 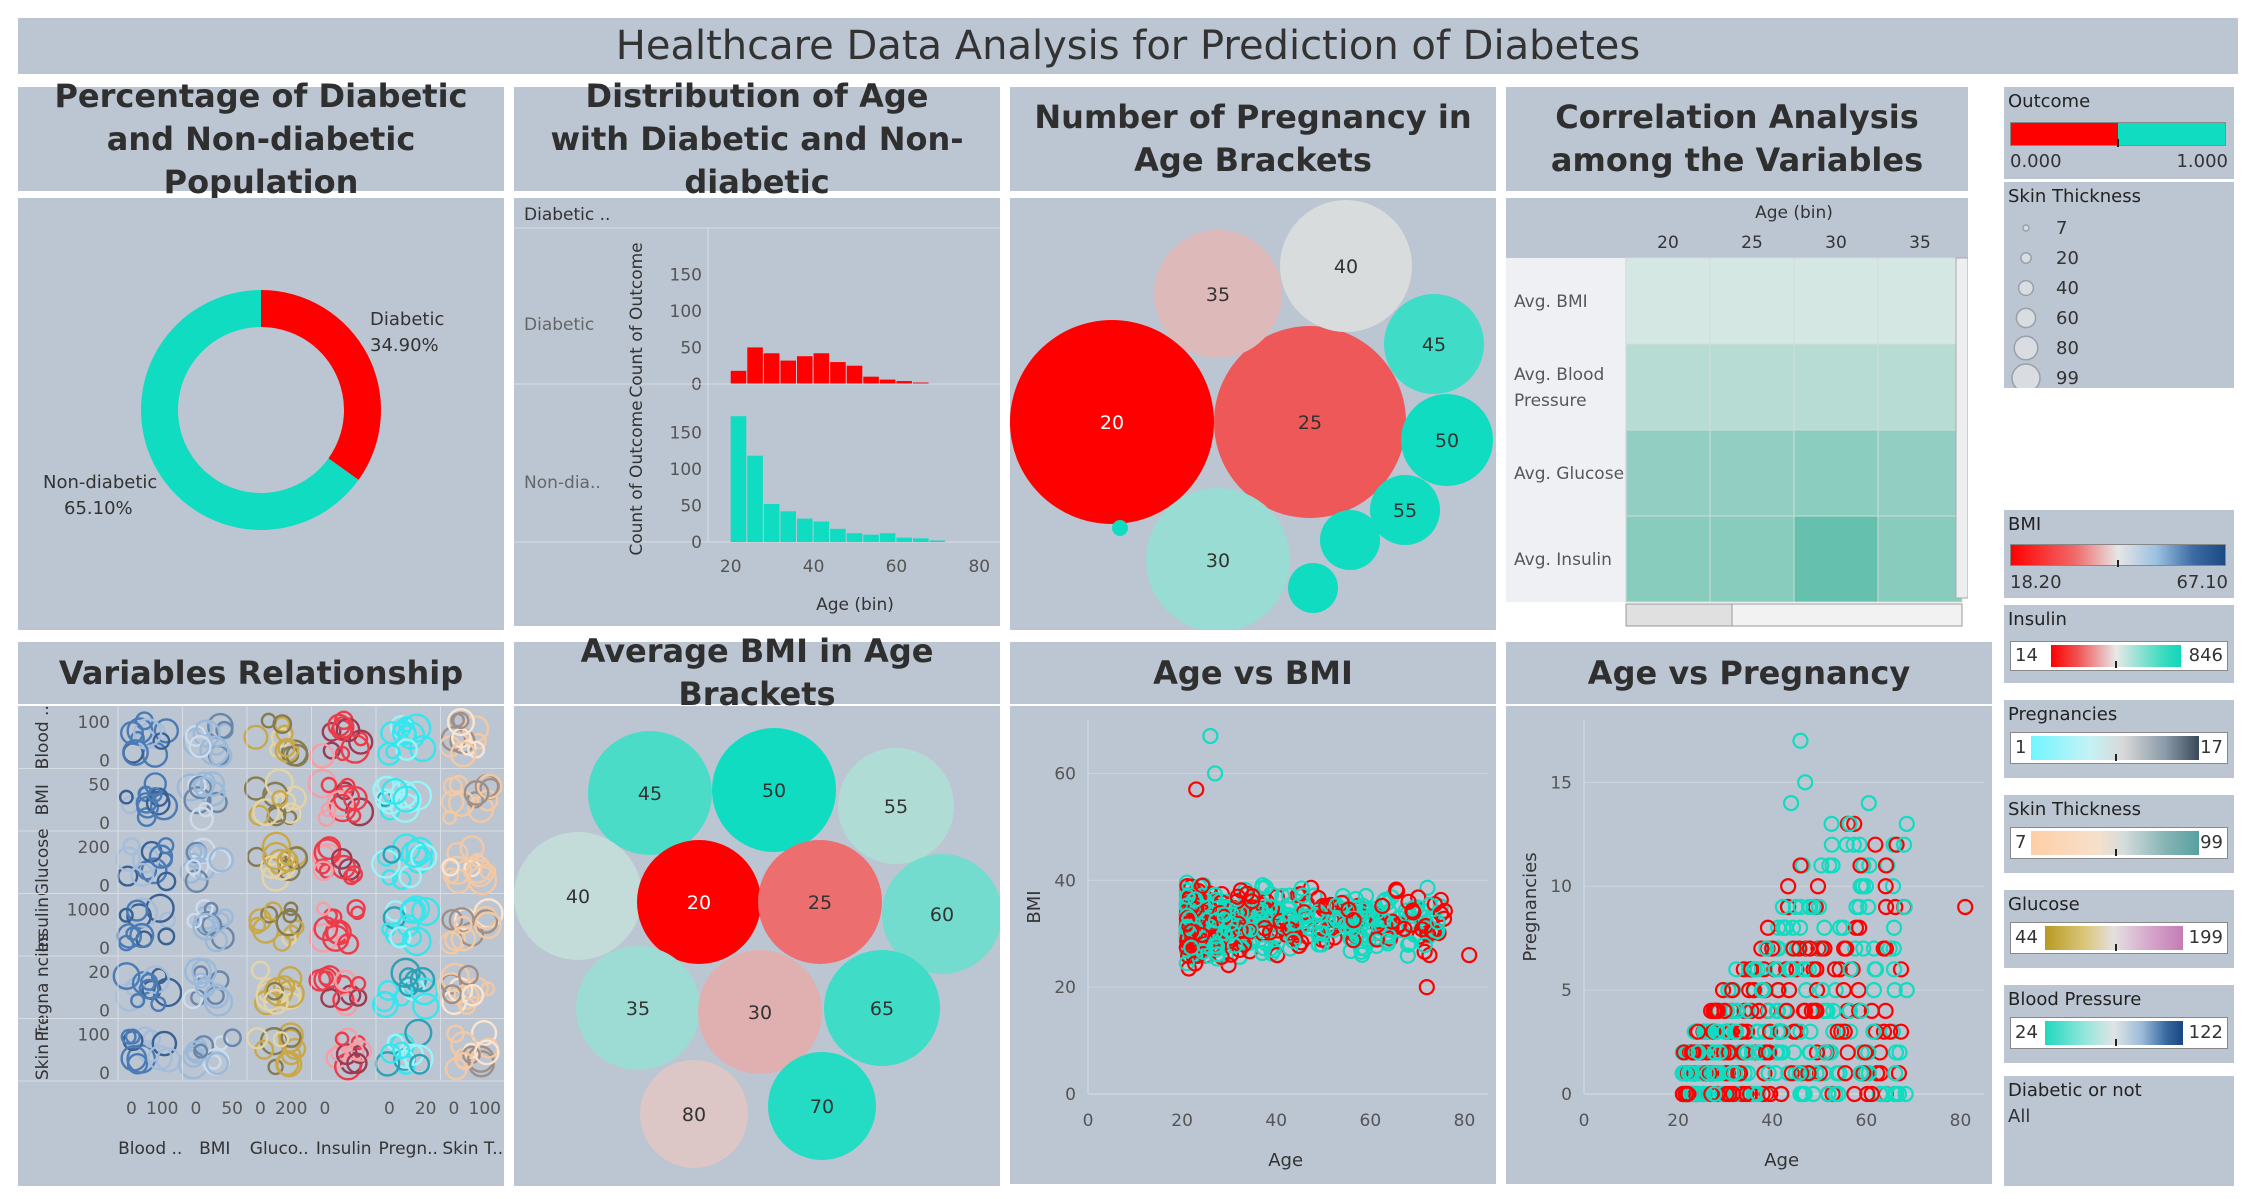 I want to click on vars-col-label: Insulin, so click(x=344, y=1149).